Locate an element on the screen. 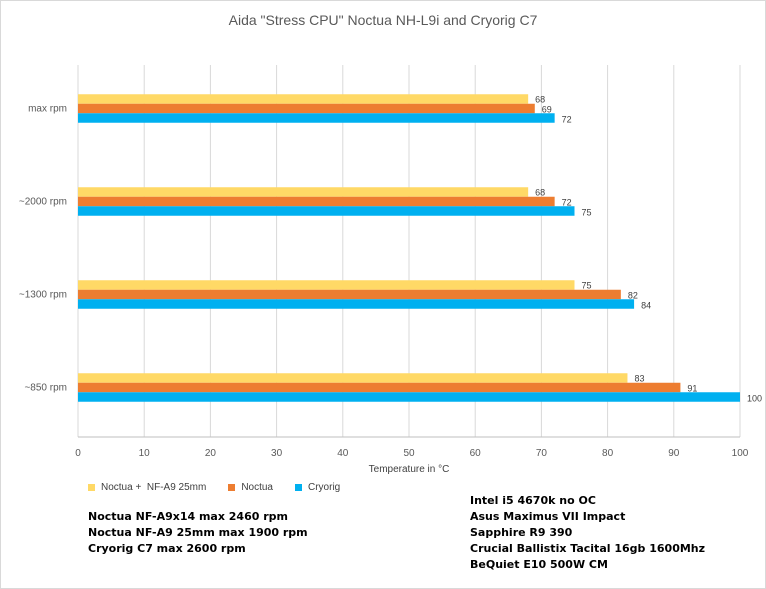  legend-item-noctua: Noctua is located at coordinates (250, 487).